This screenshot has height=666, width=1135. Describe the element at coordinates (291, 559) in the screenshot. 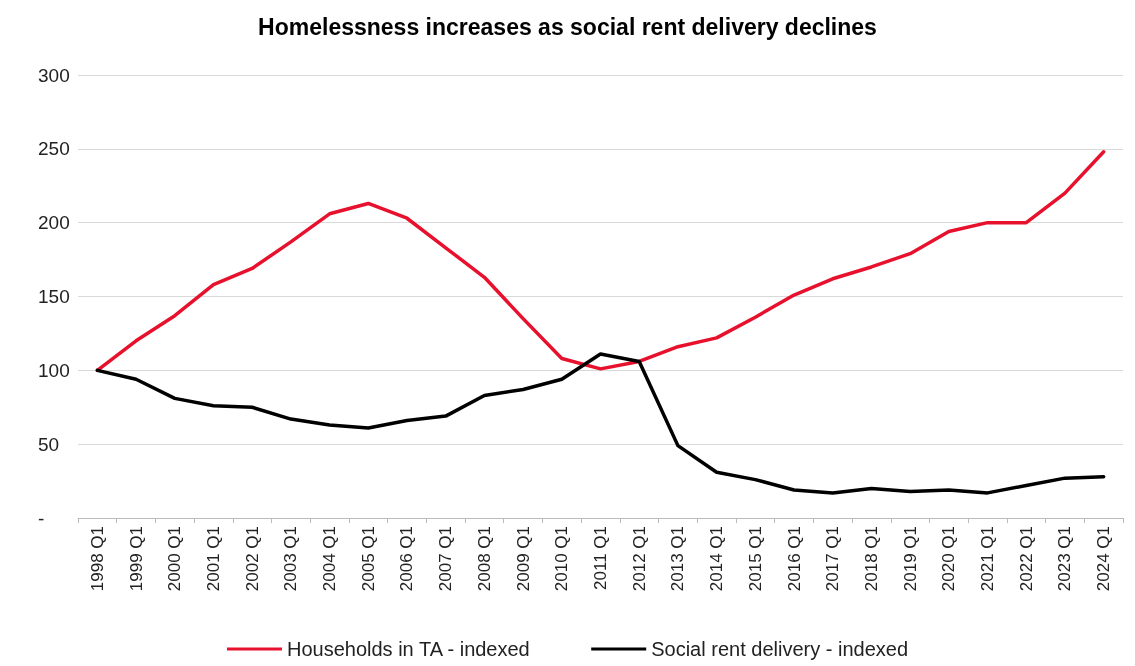

I see `x-tick-label: 2003 Q1` at that location.